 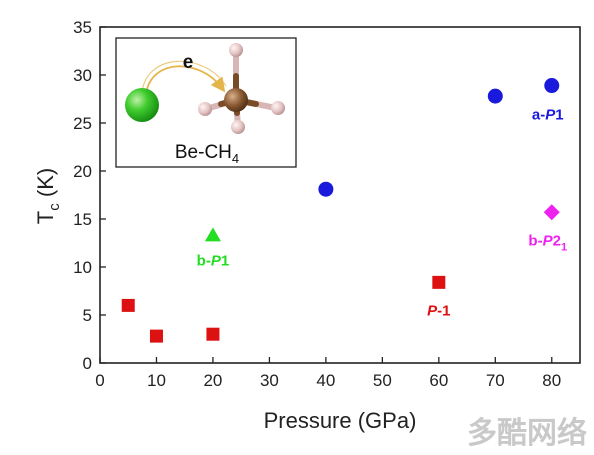 What do you see at coordinates (269, 380) in the screenshot?
I see `x-tick-label: 30` at bounding box center [269, 380].